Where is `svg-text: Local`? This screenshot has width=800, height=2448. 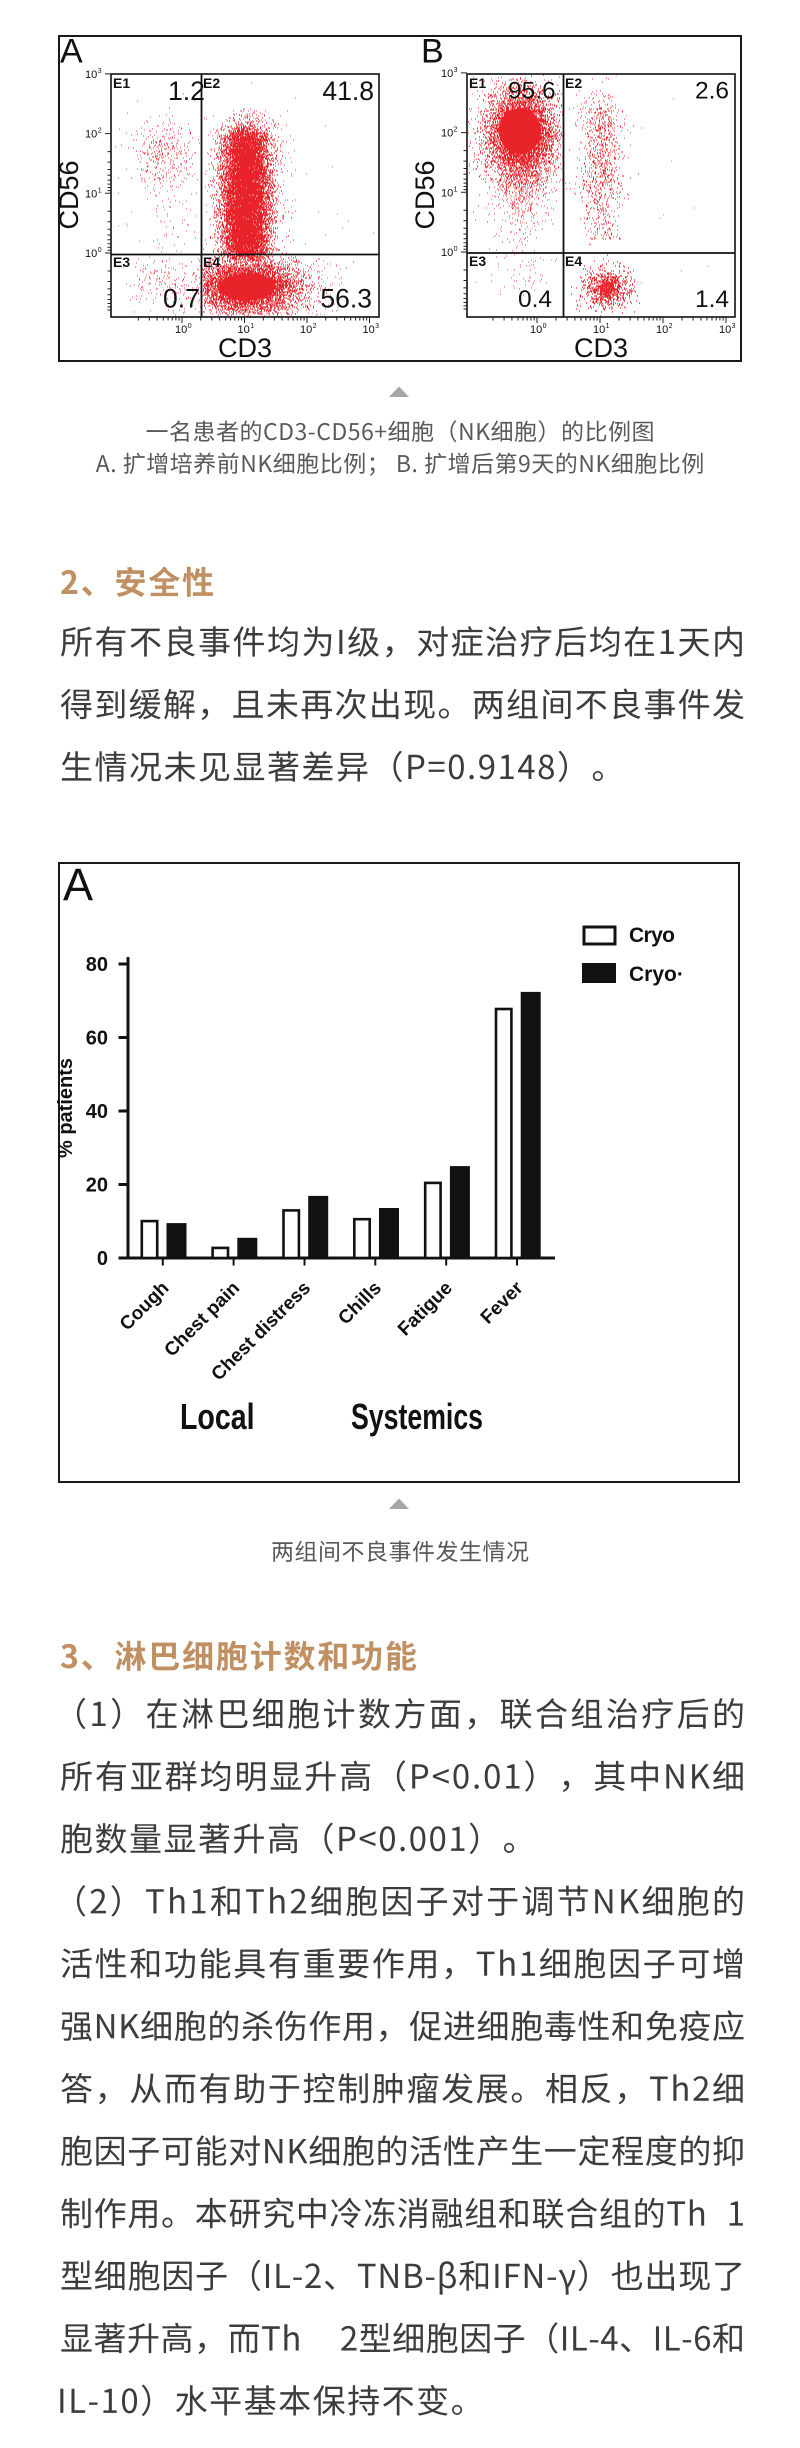
svg-text: Local is located at coordinates (217, 1416).